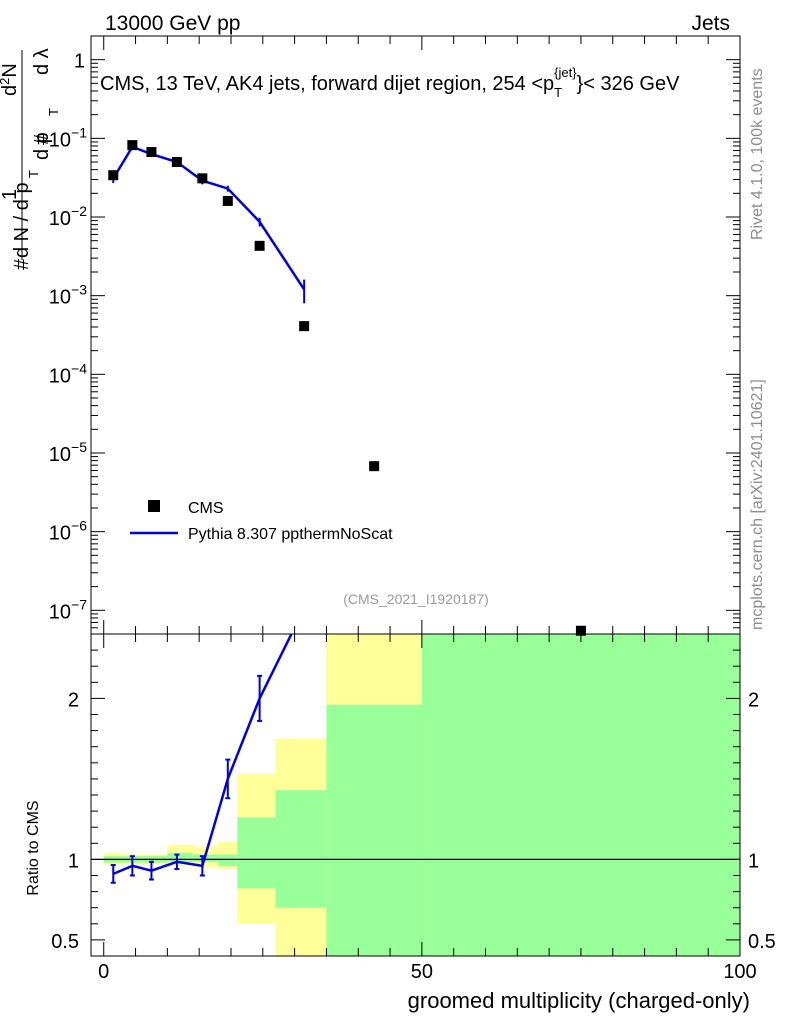 This screenshot has height=1024, width=786. Describe the element at coordinates (79, 368) in the screenshot. I see `tick-exponent: −4` at that location.